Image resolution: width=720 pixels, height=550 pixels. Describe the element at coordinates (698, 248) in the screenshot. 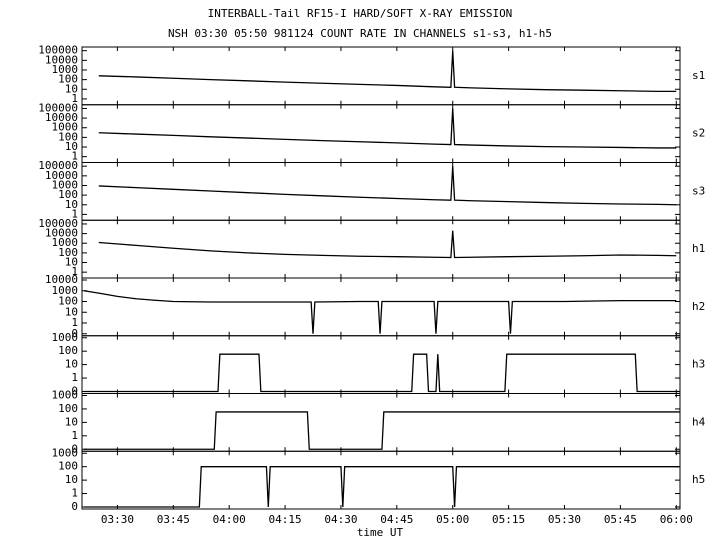

I see `panel-label: h1` at that location.